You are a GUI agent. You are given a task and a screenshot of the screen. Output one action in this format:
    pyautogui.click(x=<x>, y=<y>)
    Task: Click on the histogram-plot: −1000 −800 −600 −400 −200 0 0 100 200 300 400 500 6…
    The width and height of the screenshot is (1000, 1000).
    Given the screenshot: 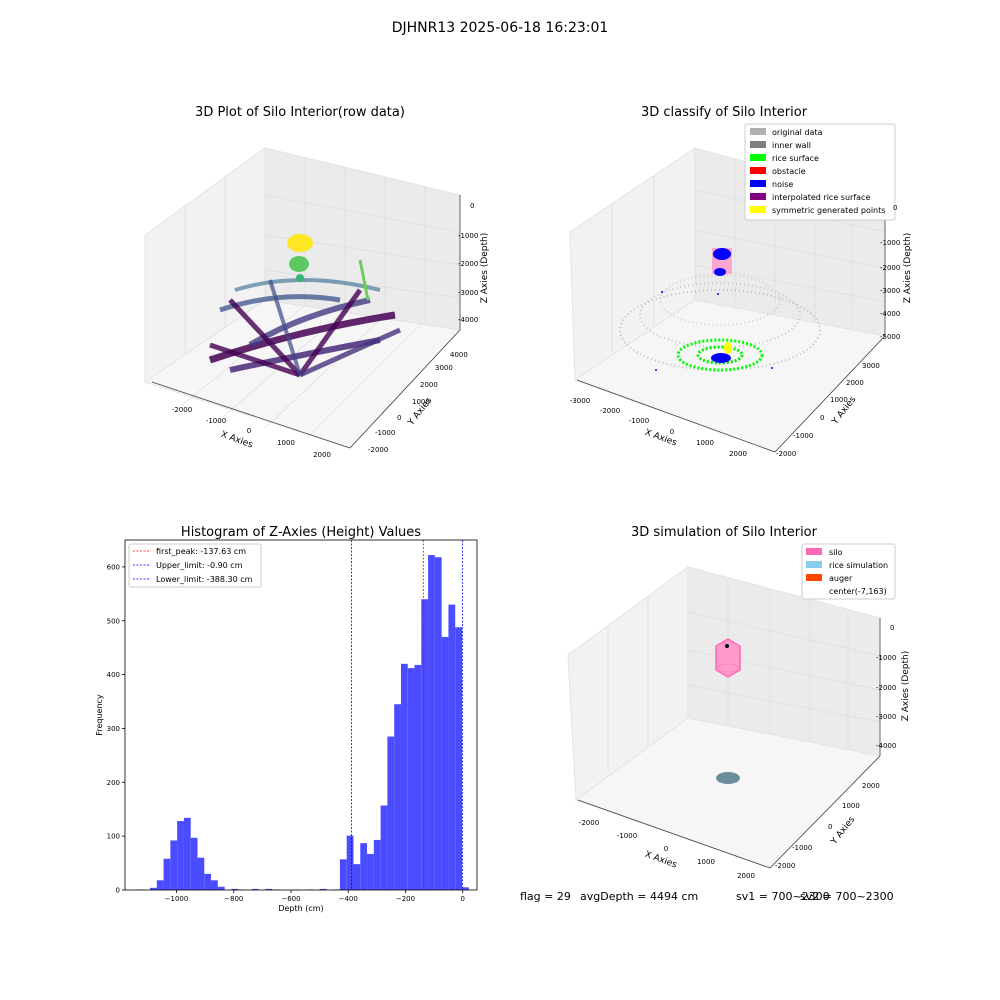 What is the action you would take?
    pyautogui.click(x=292, y=721)
    